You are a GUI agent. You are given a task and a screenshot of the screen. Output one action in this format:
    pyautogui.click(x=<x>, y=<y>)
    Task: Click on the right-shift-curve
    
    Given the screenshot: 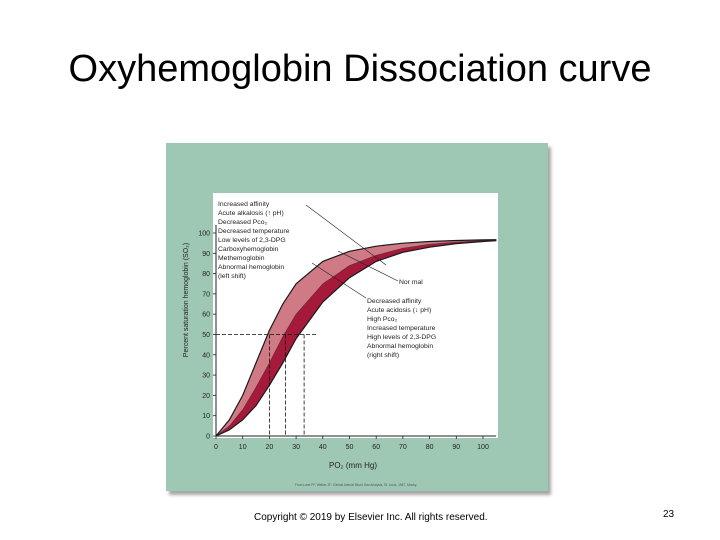 What is the action you would take?
    pyautogui.click(x=356, y=338)
    